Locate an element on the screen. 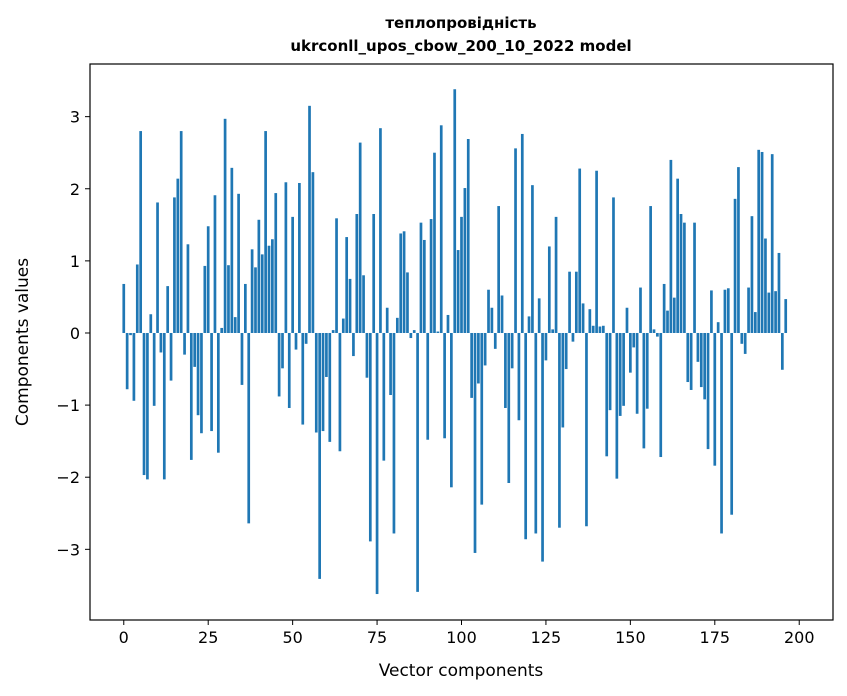  y-tick-label: 3 is located at coordinates (75, 117).